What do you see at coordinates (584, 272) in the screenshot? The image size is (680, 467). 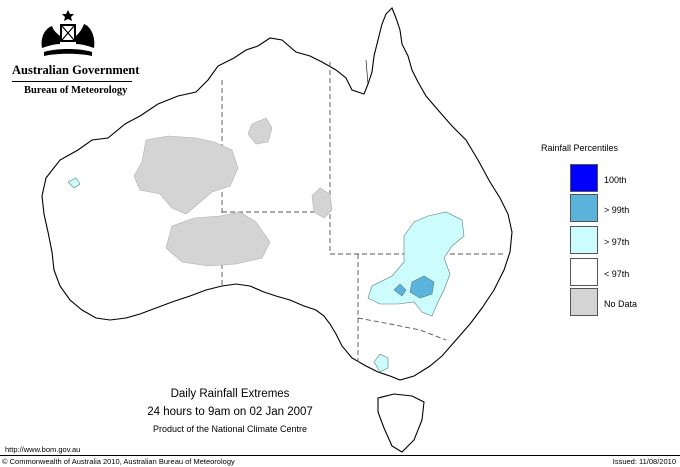 I see `legend-swatch-lt97` at bounding box center [584, 272].